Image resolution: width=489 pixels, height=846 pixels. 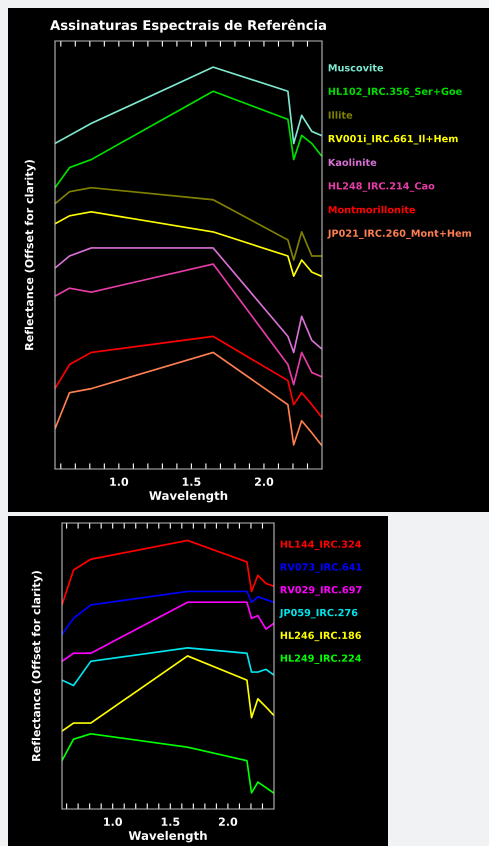 What do you see at coordinates (372, 210) in the screenshot?
I see `text: Montmorillonite` at bounding box center [372, 210].